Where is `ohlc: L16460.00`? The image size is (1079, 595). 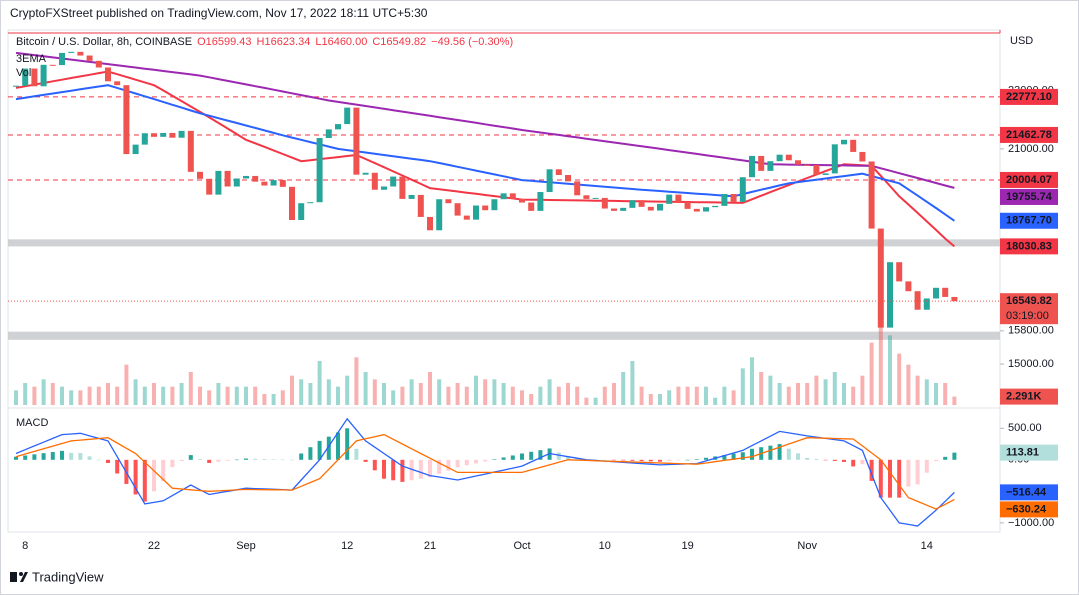
ohlc: L16460.00 is located at coordinates (341, 42).